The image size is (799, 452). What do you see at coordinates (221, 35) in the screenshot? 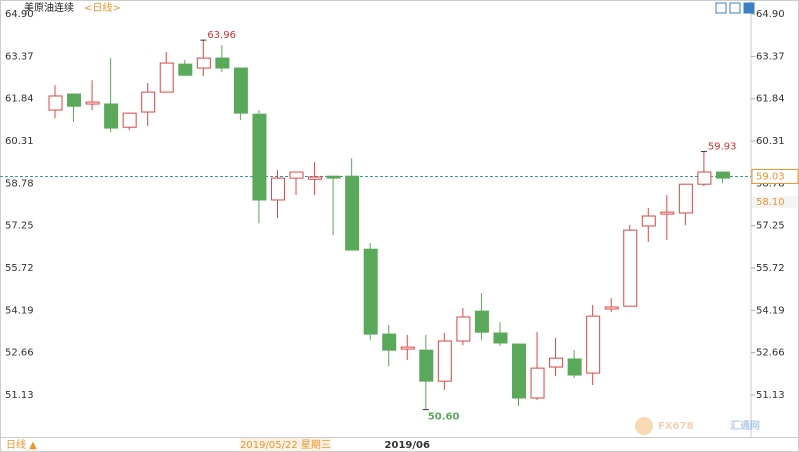
I see `high-label: 63.96` at bounding box center [221, 35].